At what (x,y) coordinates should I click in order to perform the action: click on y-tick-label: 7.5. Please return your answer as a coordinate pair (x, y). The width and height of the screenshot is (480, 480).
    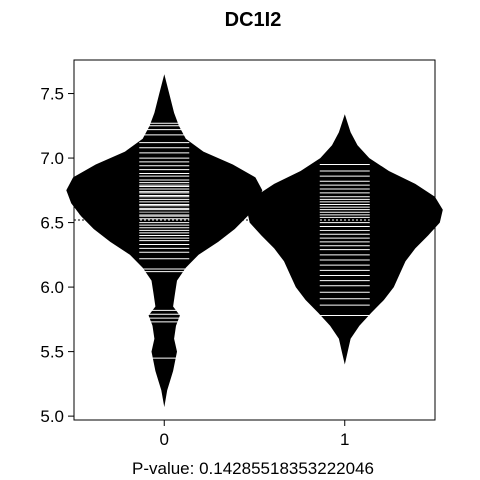
    Looking at the image, I should click on (52, 94).